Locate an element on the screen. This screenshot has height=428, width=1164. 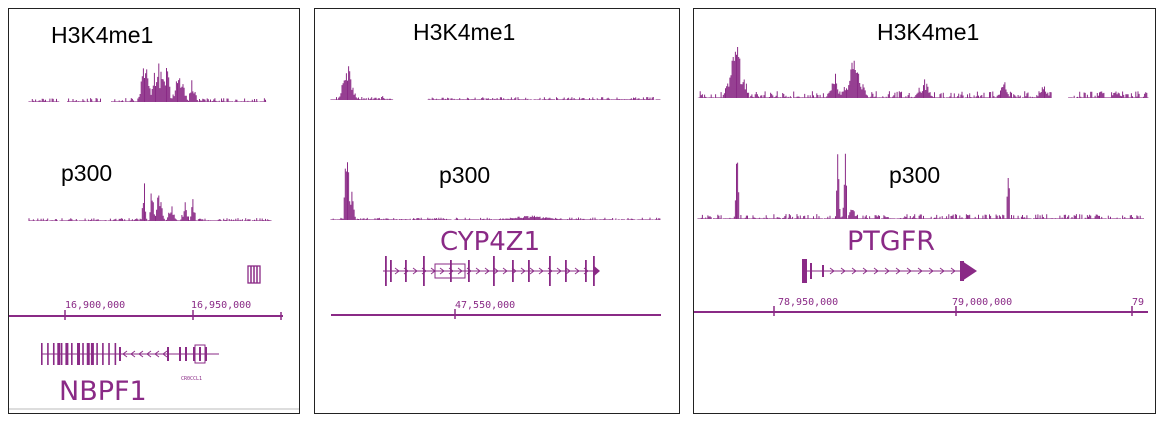
coordinate-label: 16,950,000 is located at coordinates (221, 305).